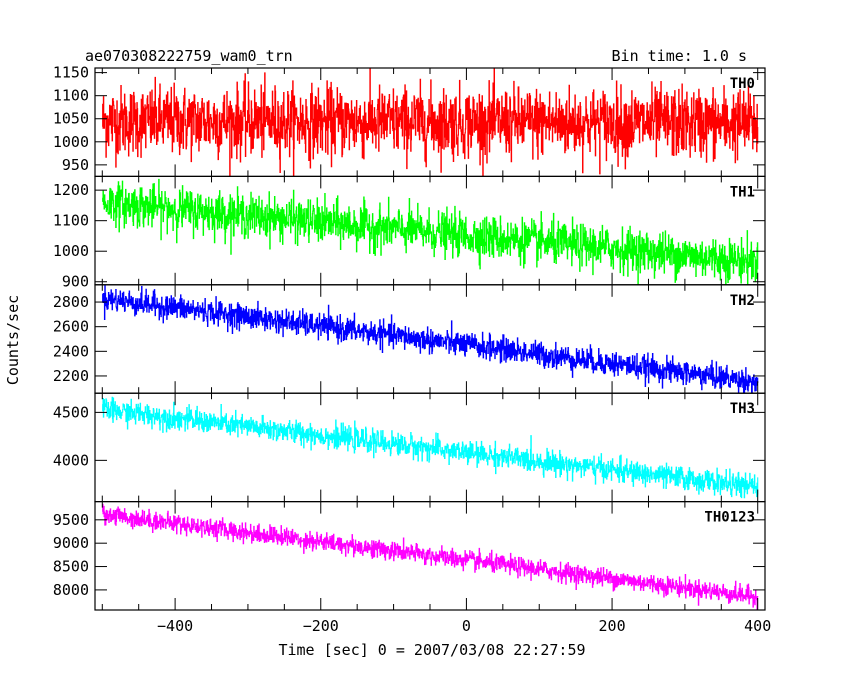 The image size is (850, 680). I want to click on series-line-th3, so click(430, 447).